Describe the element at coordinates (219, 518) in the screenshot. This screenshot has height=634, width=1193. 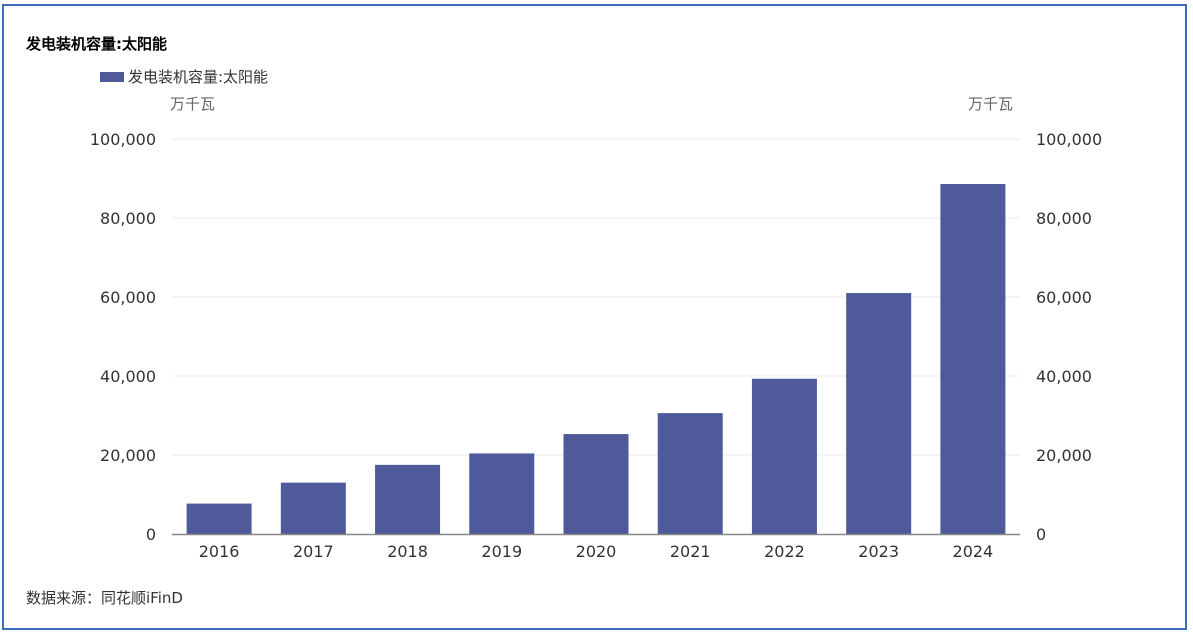
I see `bar-2016` at that location.